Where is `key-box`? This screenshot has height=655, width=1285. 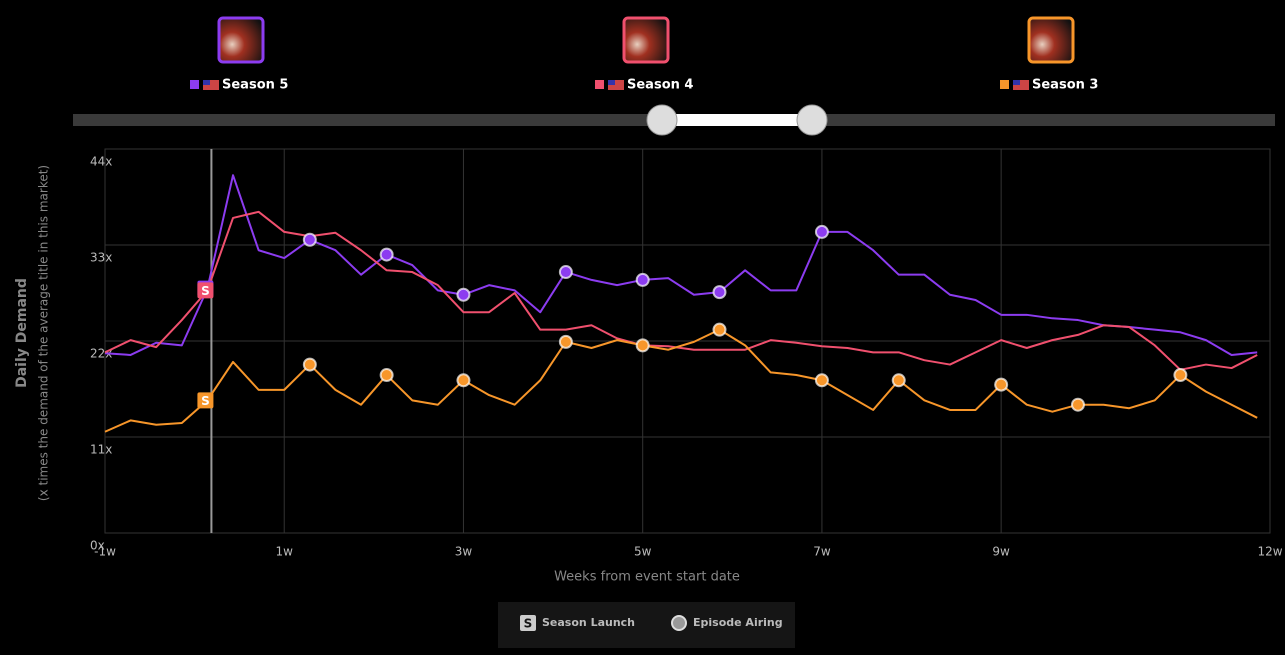 key-box is located at coordinates (646, 625).